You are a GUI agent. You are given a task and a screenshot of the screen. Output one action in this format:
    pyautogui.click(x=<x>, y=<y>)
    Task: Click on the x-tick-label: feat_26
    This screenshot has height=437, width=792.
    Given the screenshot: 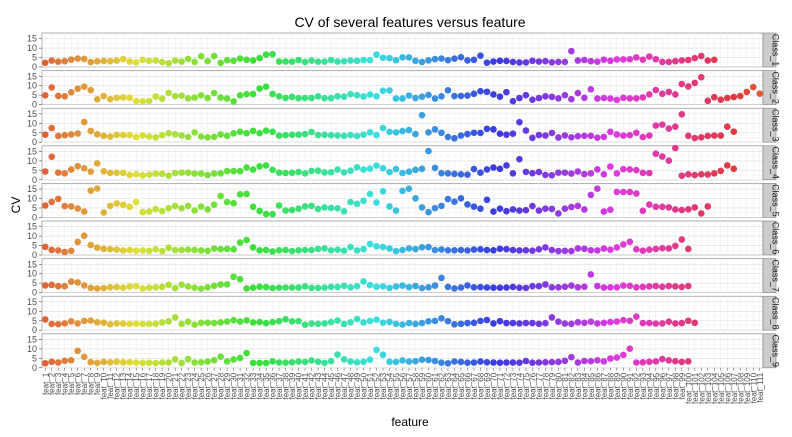 What is the action you would take?
    pyautogui.click(x=208, y=385)
    